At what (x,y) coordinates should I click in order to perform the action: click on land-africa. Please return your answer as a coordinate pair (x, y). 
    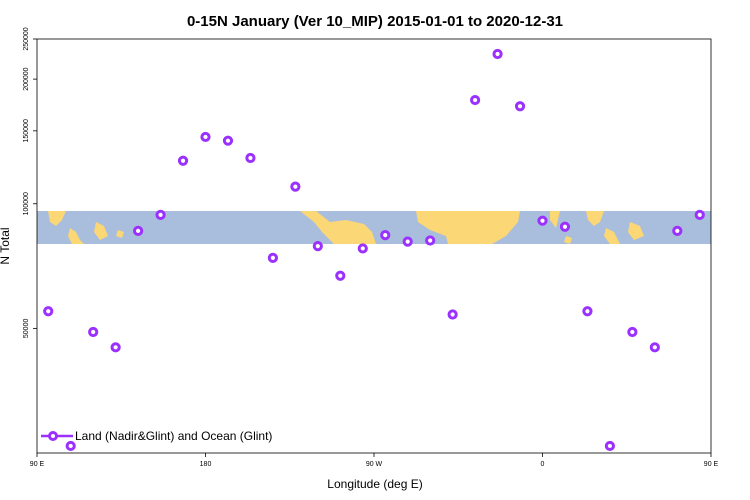
    Looking at the image, I should click on (468, 227).